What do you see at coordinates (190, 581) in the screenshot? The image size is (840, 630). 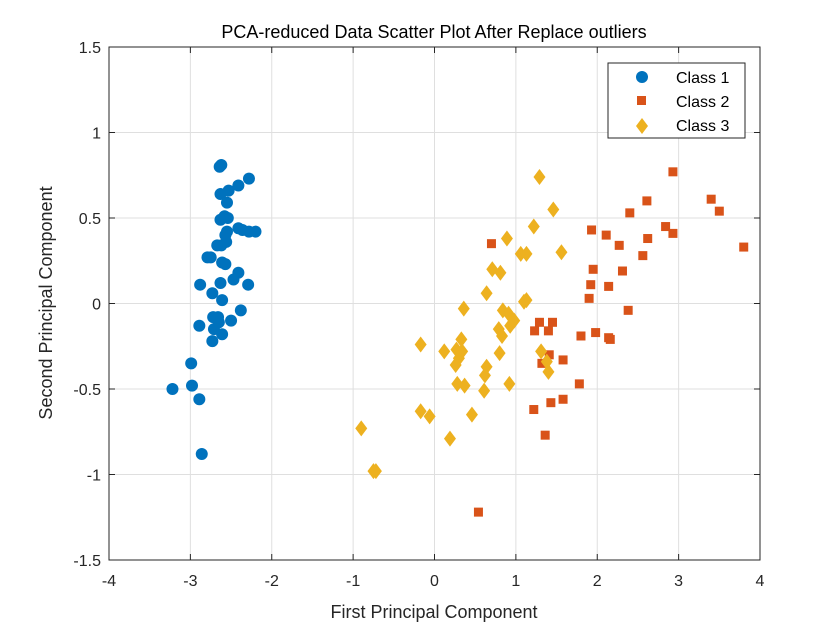 I see `x-tick-label: -3` at bounding box center [190, 581].